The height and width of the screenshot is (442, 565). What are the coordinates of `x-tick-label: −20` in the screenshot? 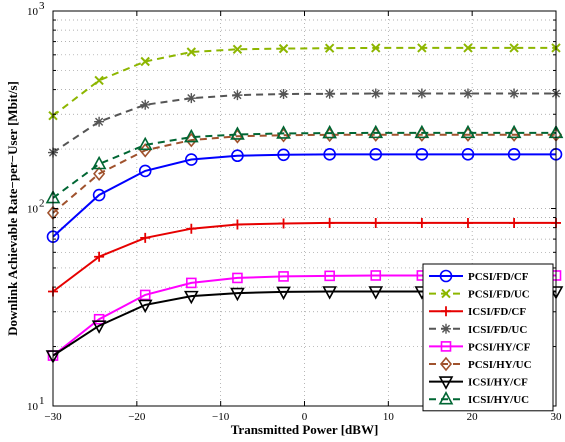 It's located at (137, 417).